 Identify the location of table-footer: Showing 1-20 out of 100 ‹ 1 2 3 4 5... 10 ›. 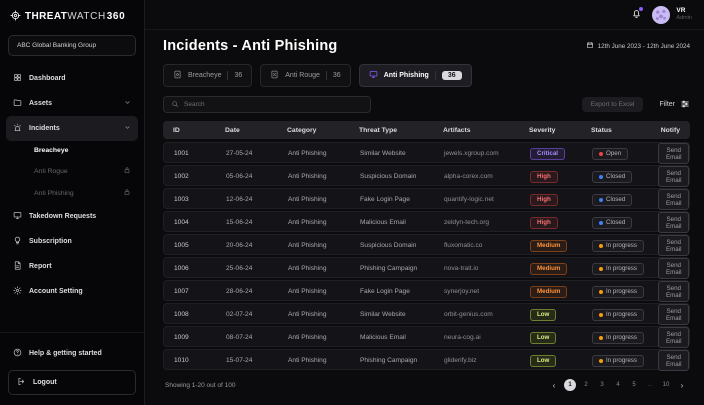
(426, 381).